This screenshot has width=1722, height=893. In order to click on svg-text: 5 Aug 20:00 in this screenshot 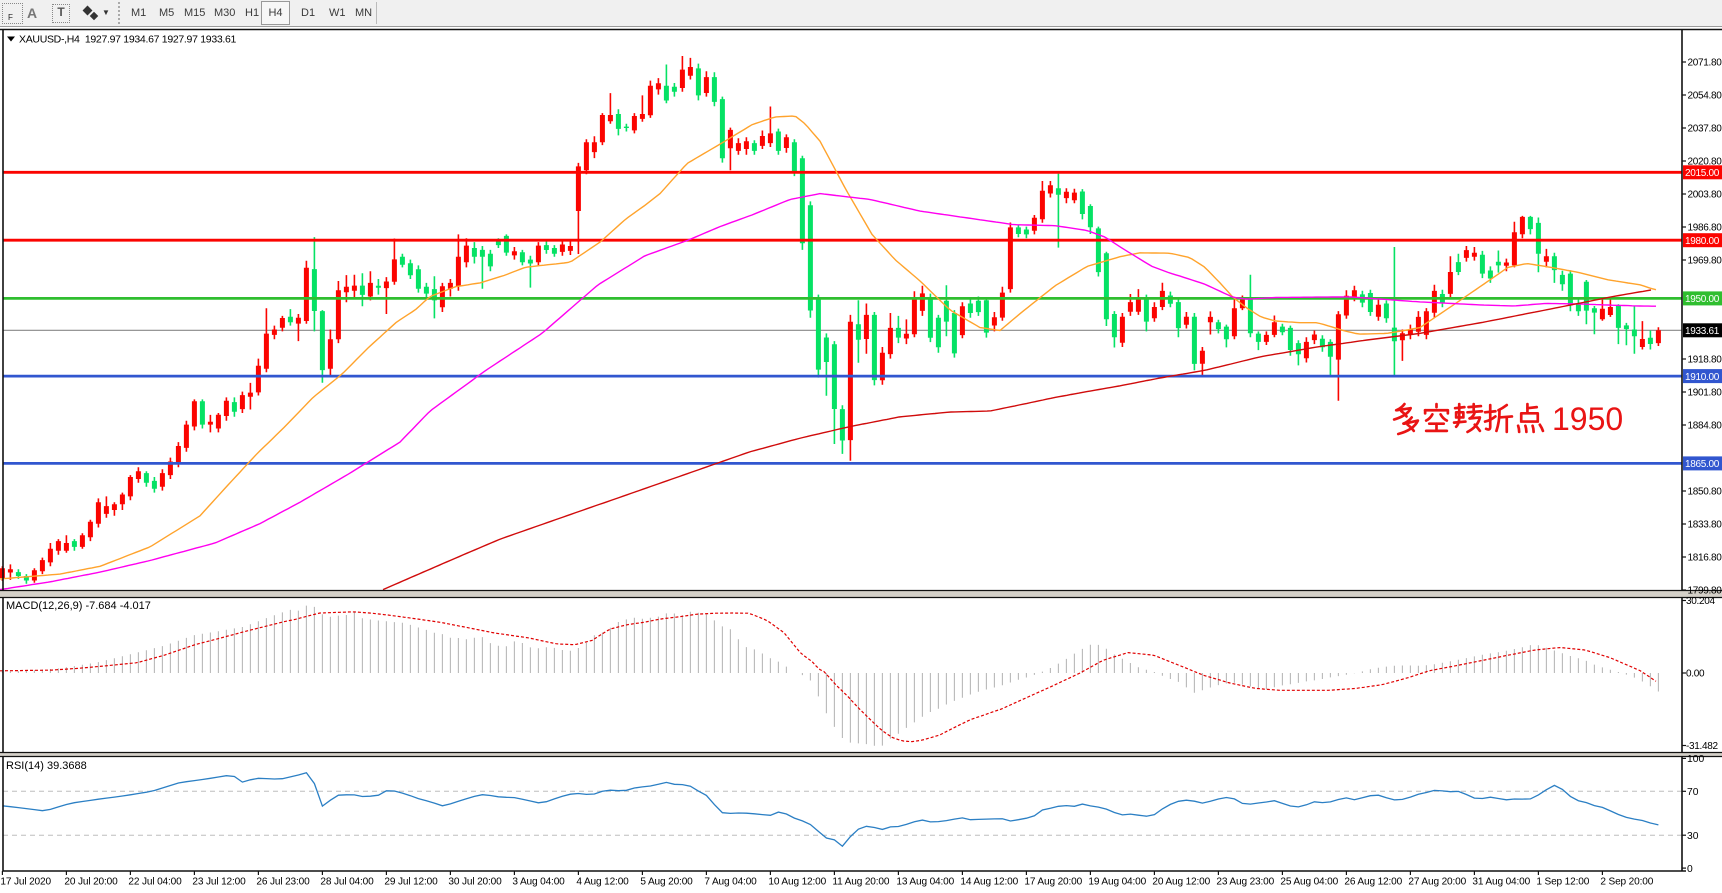, I will do `click(666, 882)`.